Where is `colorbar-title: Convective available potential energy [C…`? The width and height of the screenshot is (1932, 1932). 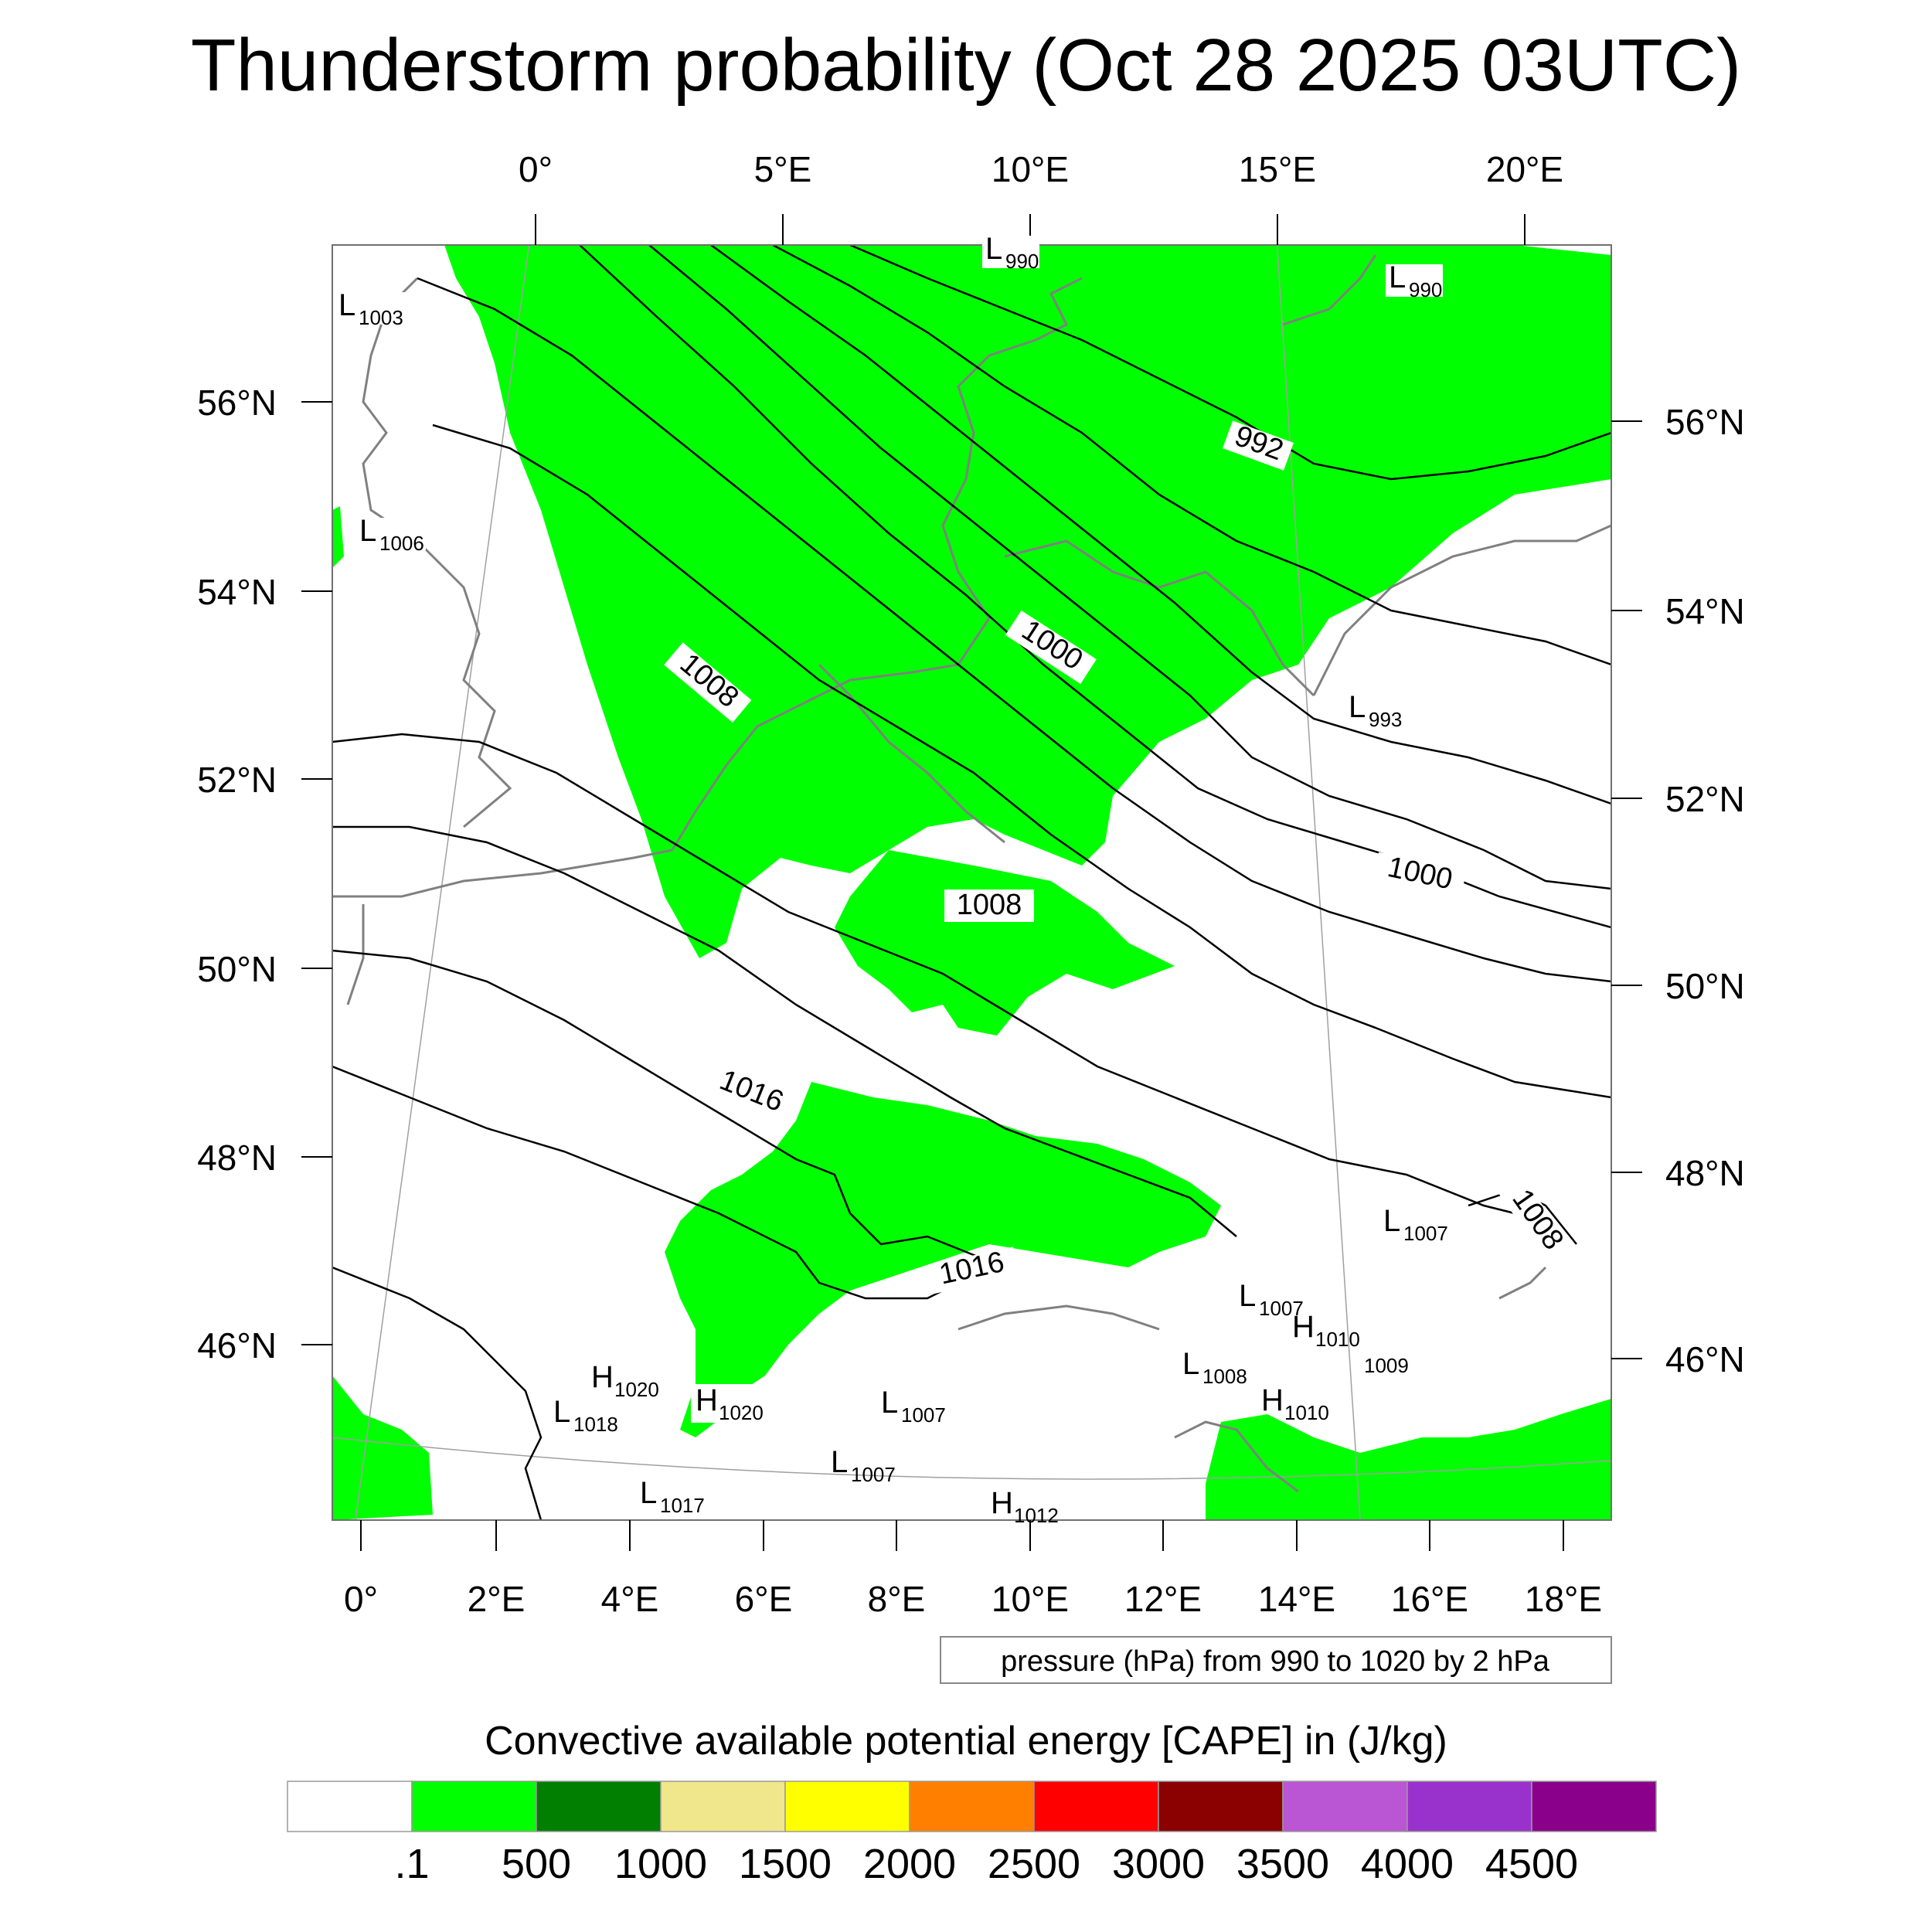
colorbar-title: Convective available potential energy [C… is located at coordinates (966, 1742).